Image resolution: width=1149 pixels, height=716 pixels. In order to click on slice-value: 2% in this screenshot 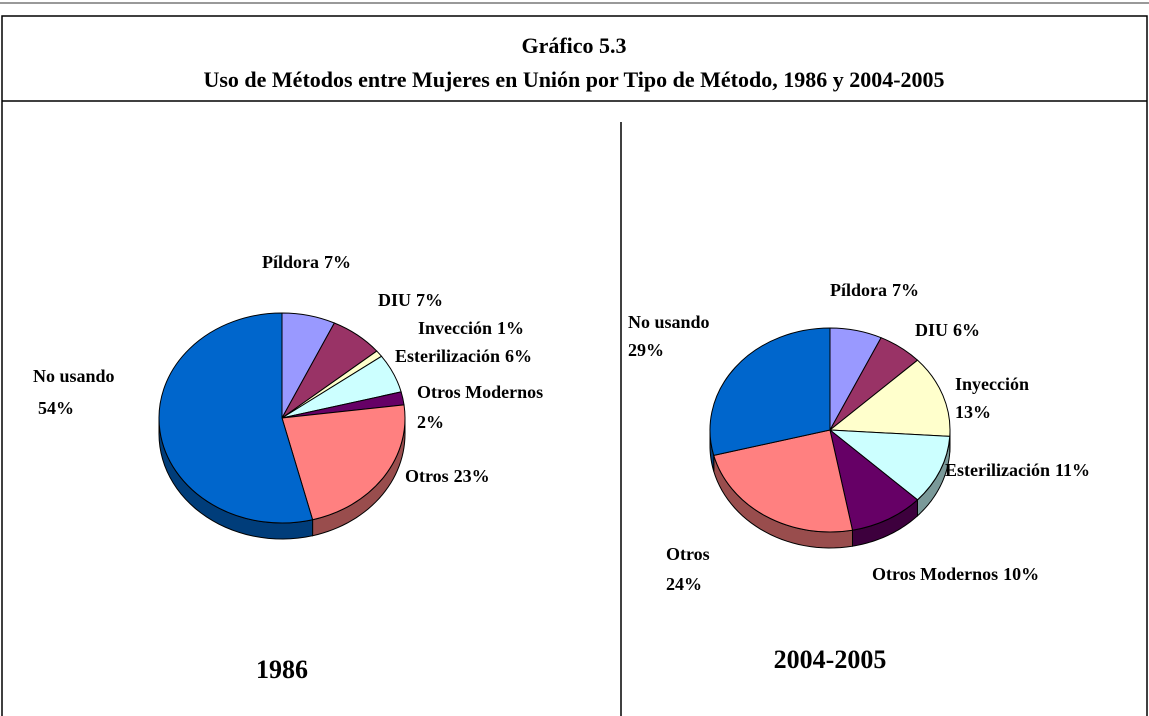, I will do `click(430, 422)`.